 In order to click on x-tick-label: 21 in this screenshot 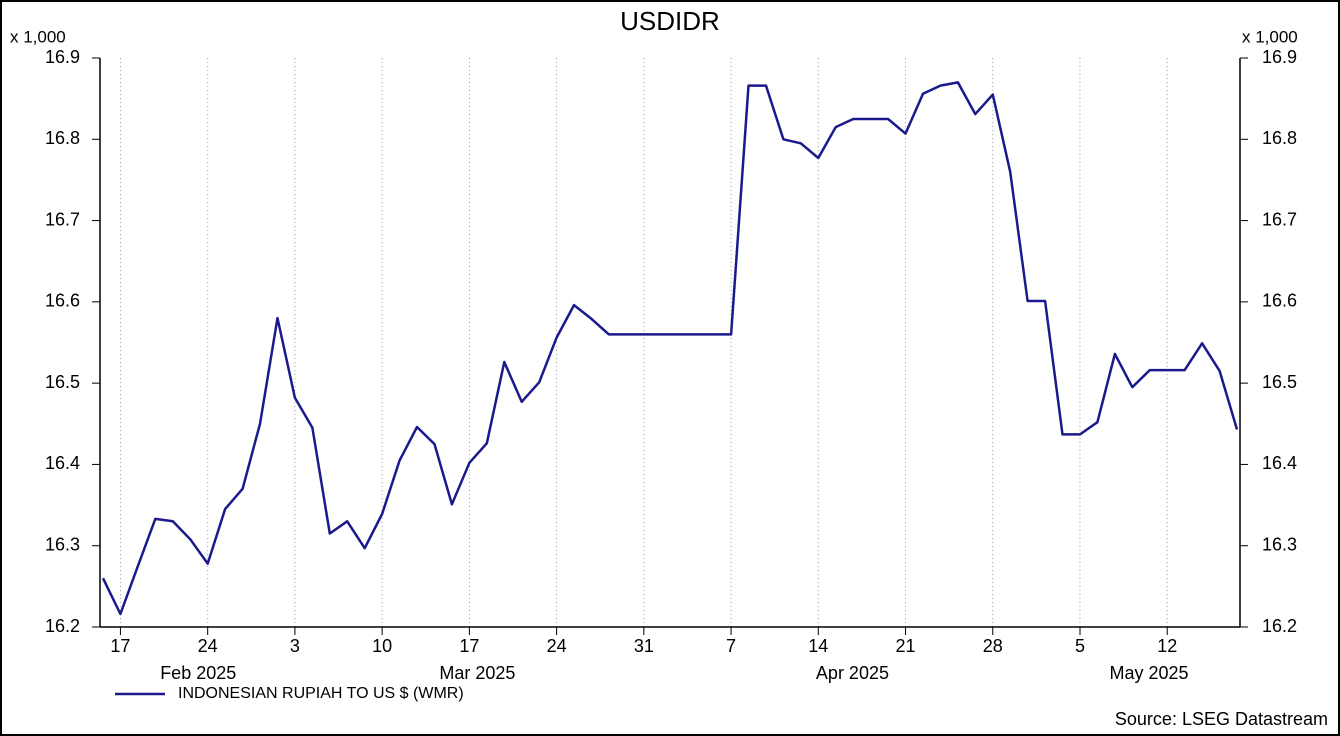, I will do `click(906, 646)`.